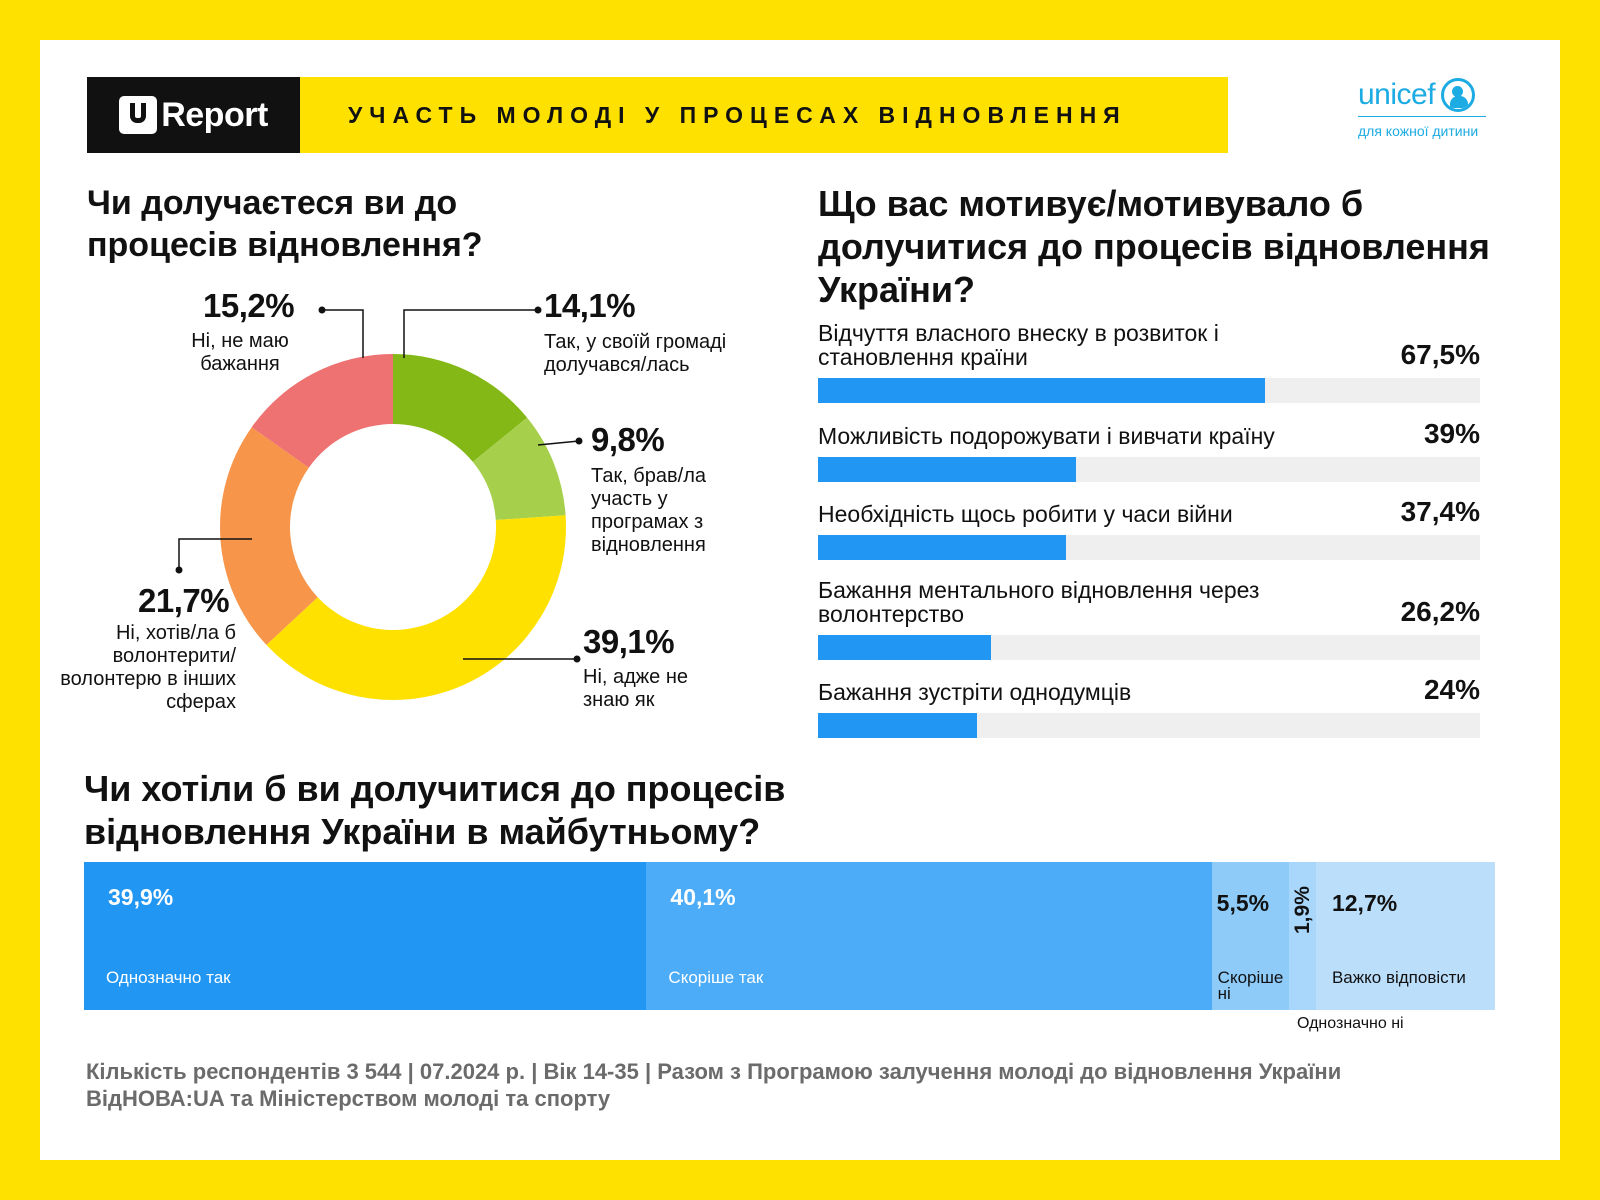 This screenshot has width=1600, height=1200. I want to click on ureport-u-icon, so click(138, 115).